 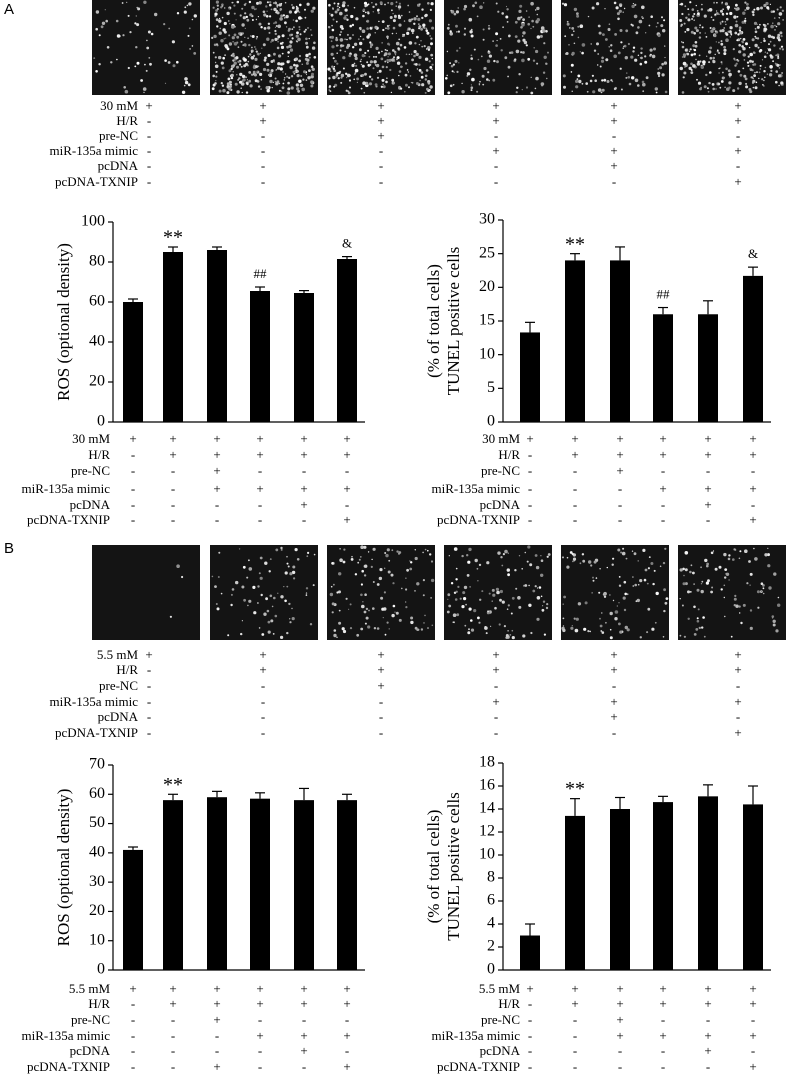 I want to click on condition-label: H/R, so click(x=127, y=120).